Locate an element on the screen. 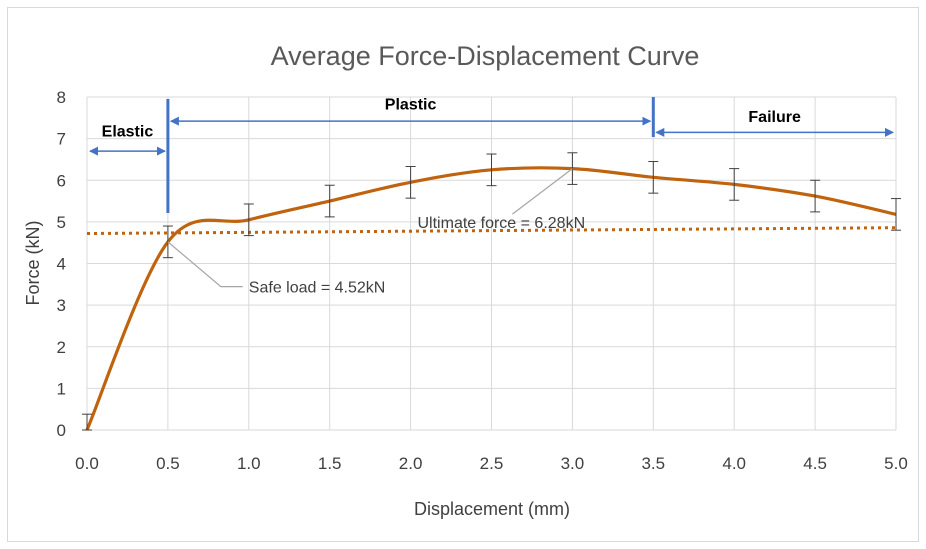 The height and width of the screenshot is (549, 926). region-label-plastic: Plastic is located at coordinates (411, 104).